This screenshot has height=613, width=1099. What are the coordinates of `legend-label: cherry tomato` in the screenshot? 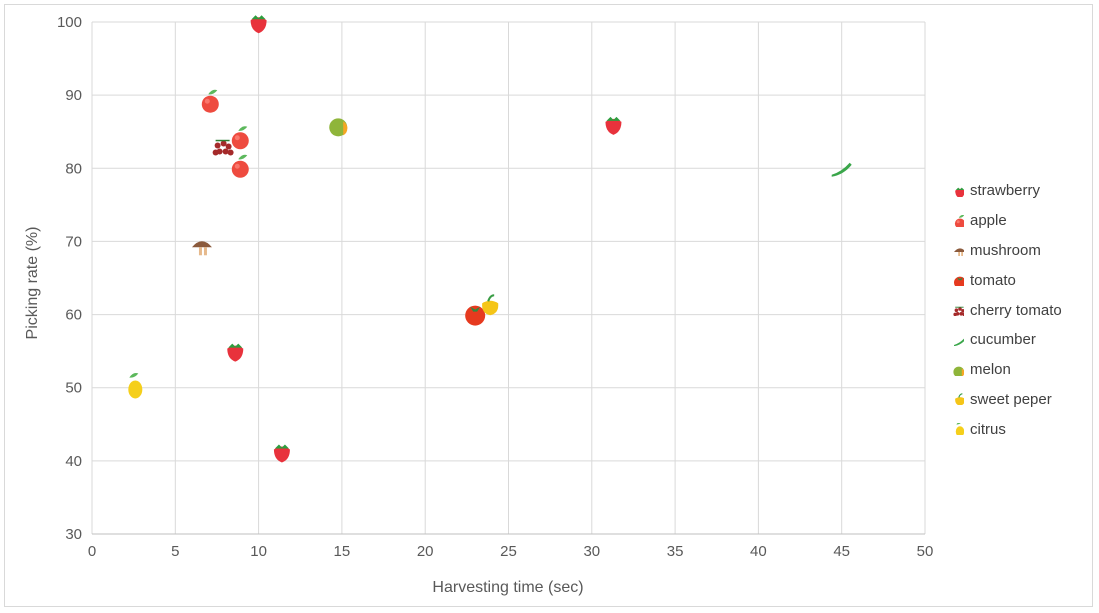 It's located at (1016, 310).